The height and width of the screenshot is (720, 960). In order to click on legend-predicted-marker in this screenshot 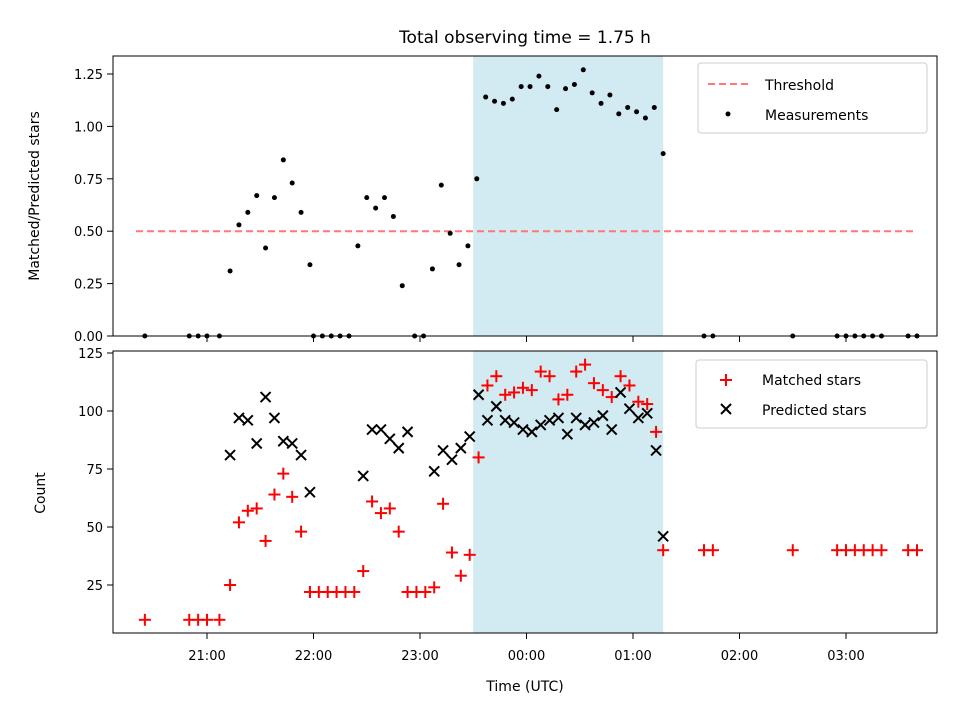, I will do `click(726, 409)`.